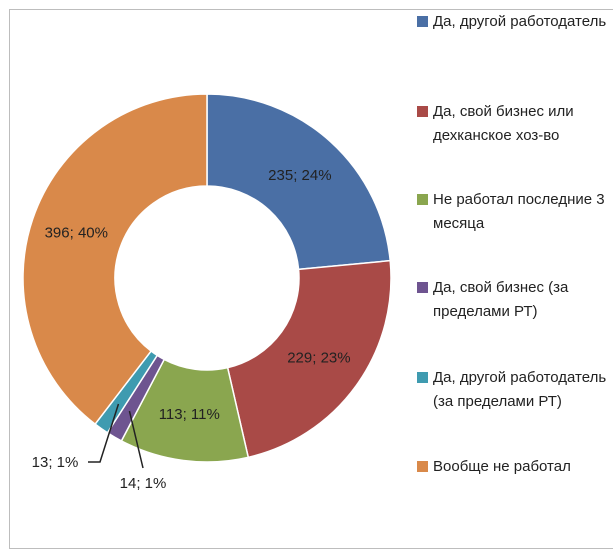 This screenshot has height=549, width=613. What do you see at coordinates (501, 299) in the screenshot?
I see `legend-label: Да, свой бизнес (за пределами РТ)` at bounding box center [501, 299].